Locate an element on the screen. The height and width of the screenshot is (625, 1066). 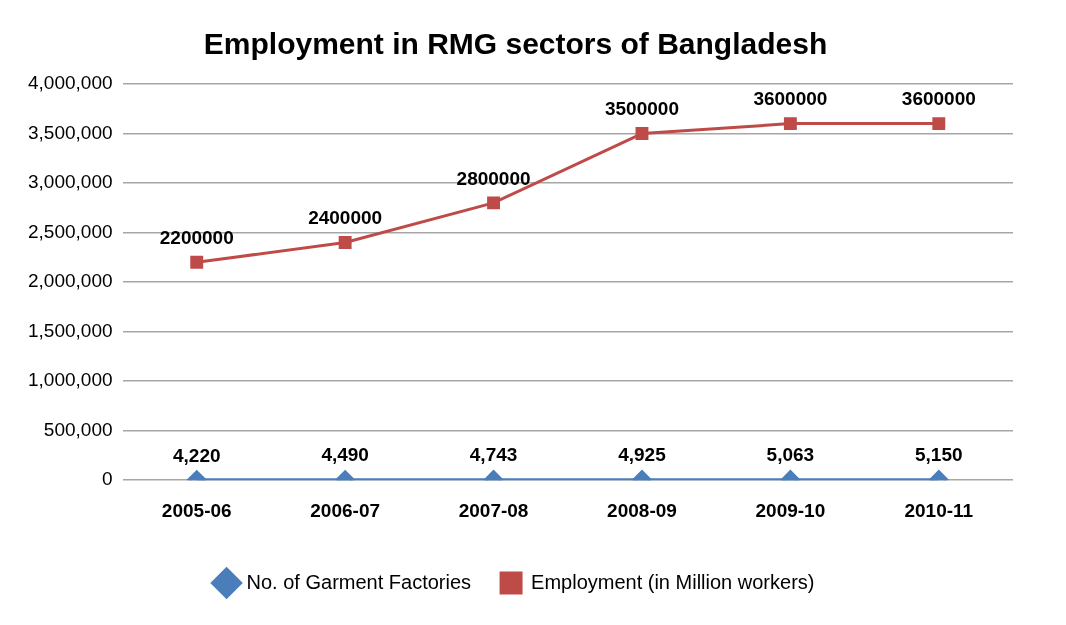
y-tick-label: 1,000,000 is located at coordinates (70, 380).